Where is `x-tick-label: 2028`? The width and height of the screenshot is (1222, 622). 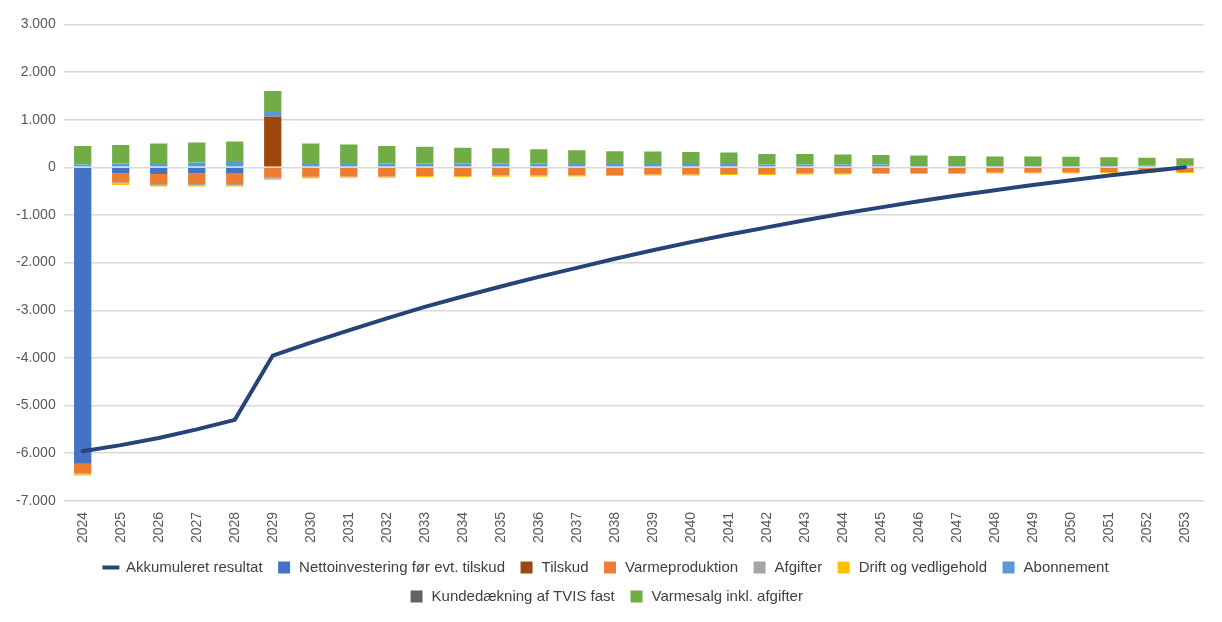
x-tick-label: 2028 is located at coordinates (233, 527).